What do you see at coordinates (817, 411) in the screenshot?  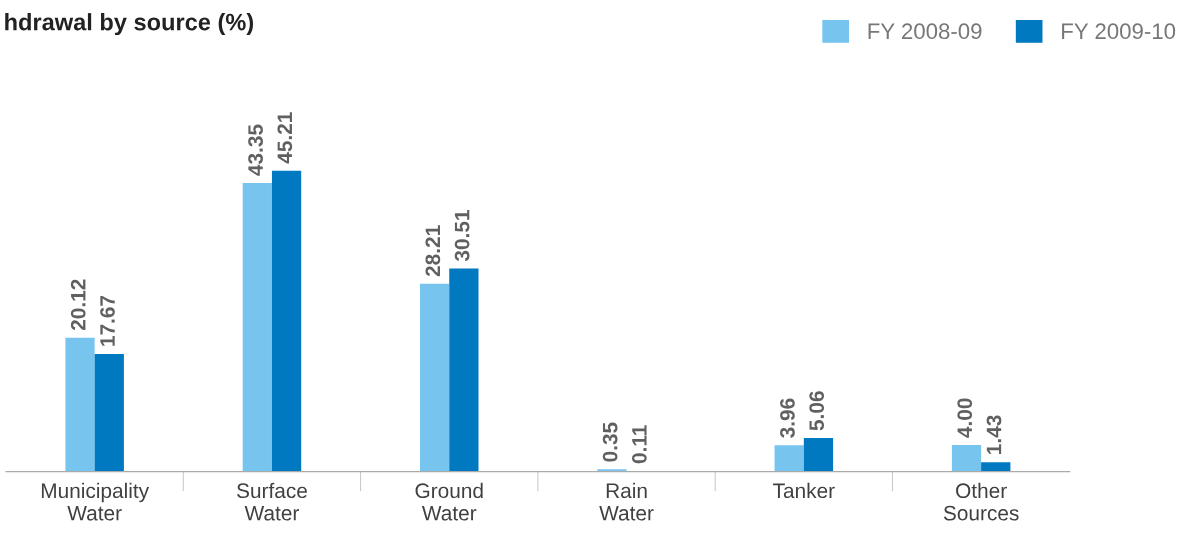 I see `data-label: 5.06` at bounding box center [817, 411].